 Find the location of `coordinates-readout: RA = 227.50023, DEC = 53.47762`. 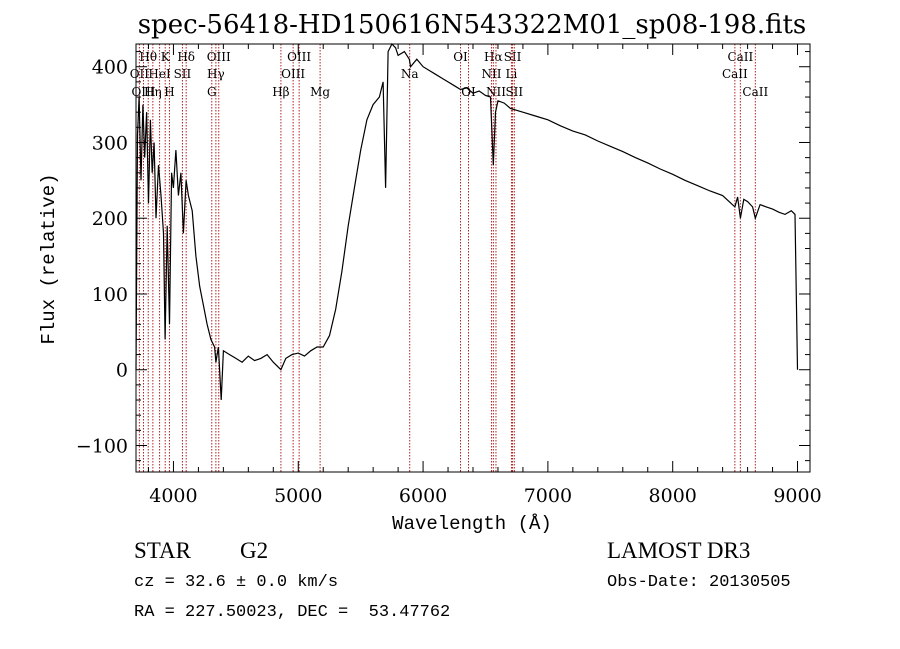

coordinates-readout: RA = 227.50023, DEC = 53.47762 is located at coordinates (292, 612).